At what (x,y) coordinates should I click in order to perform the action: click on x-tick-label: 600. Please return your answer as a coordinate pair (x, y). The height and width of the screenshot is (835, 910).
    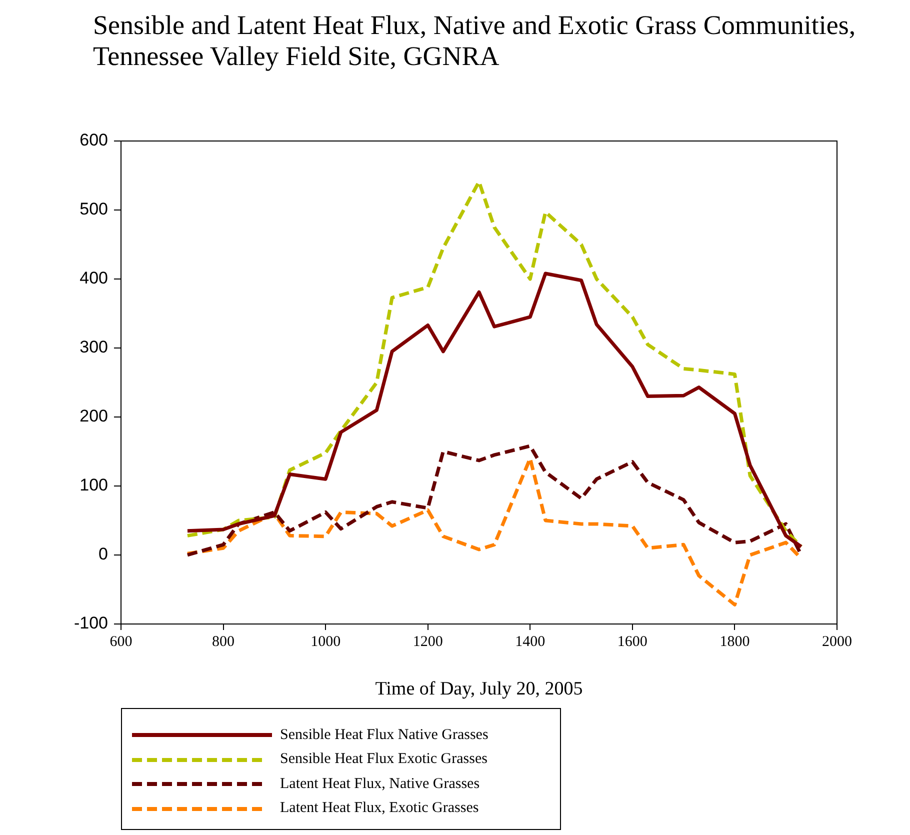
    Looking at the image, I should click on (121, 642).